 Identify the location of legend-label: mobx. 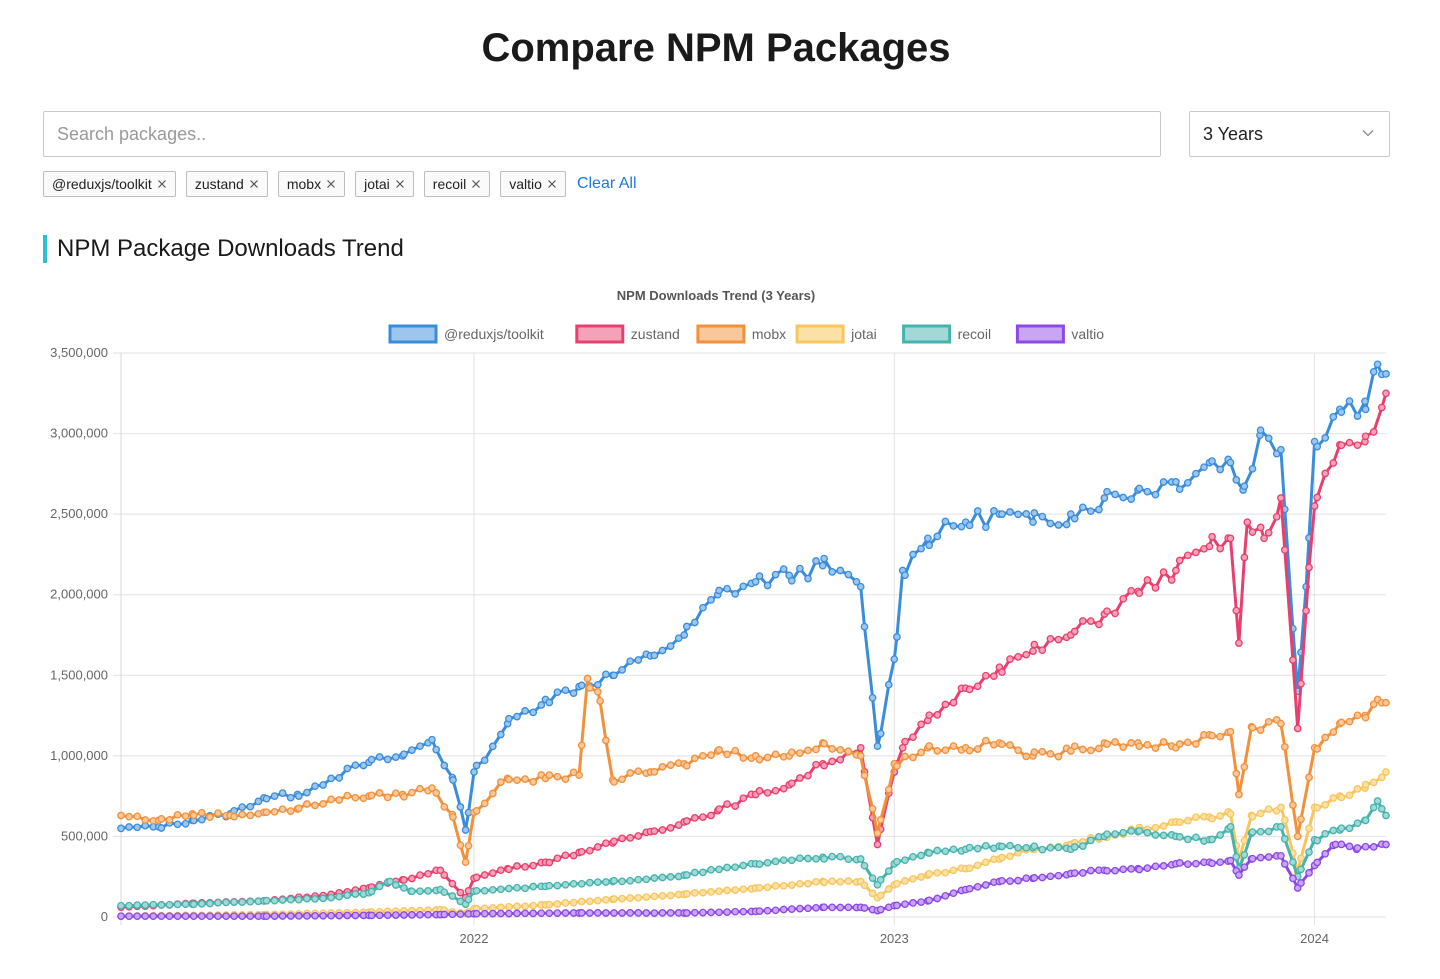
(769, 334).